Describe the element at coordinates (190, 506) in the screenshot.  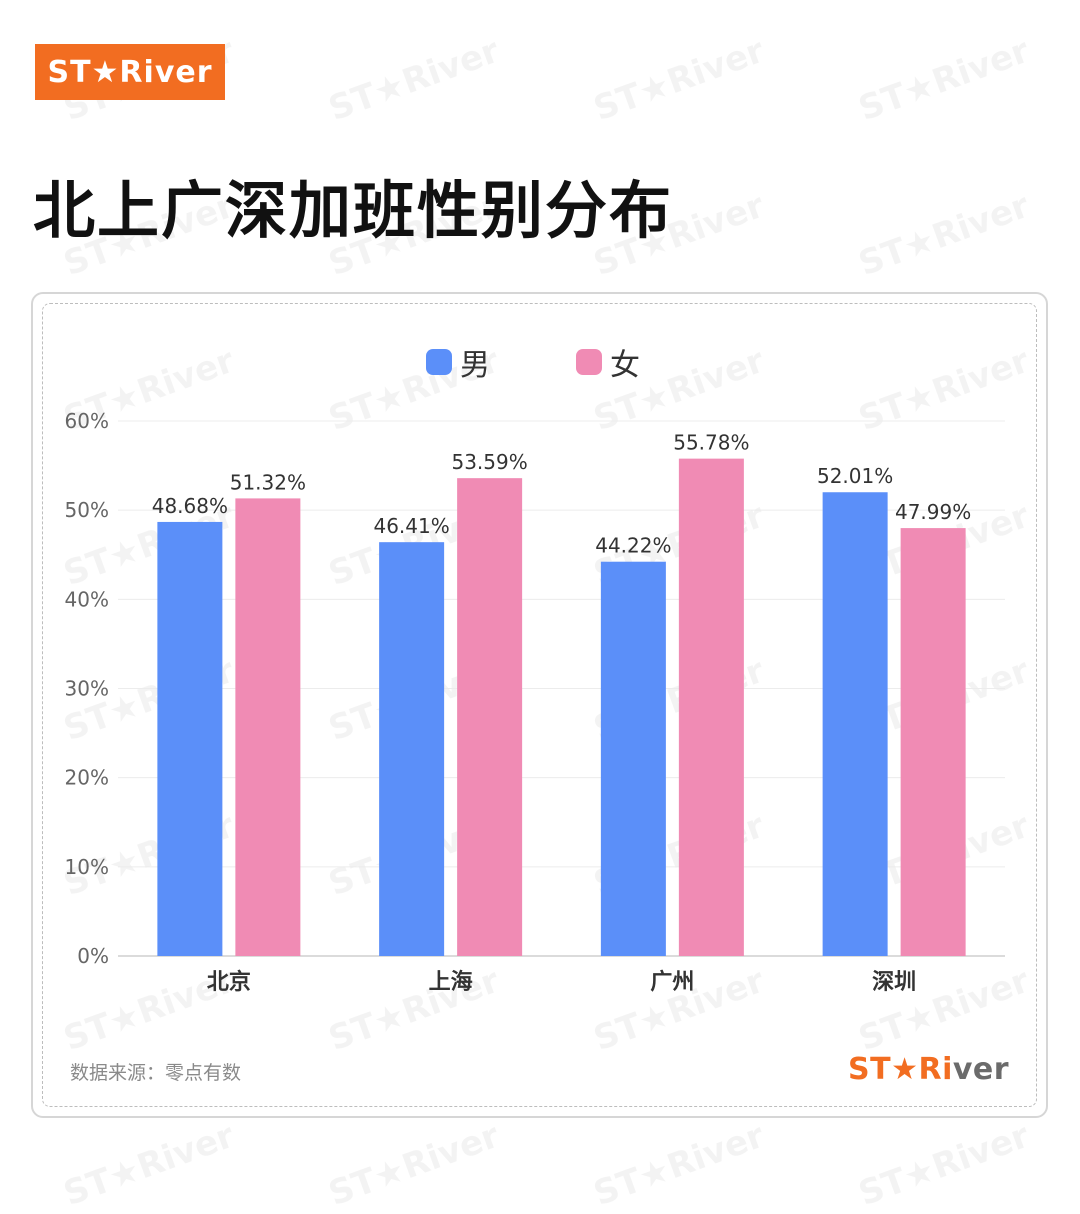
I see `data-label: 48.68%` at that location.